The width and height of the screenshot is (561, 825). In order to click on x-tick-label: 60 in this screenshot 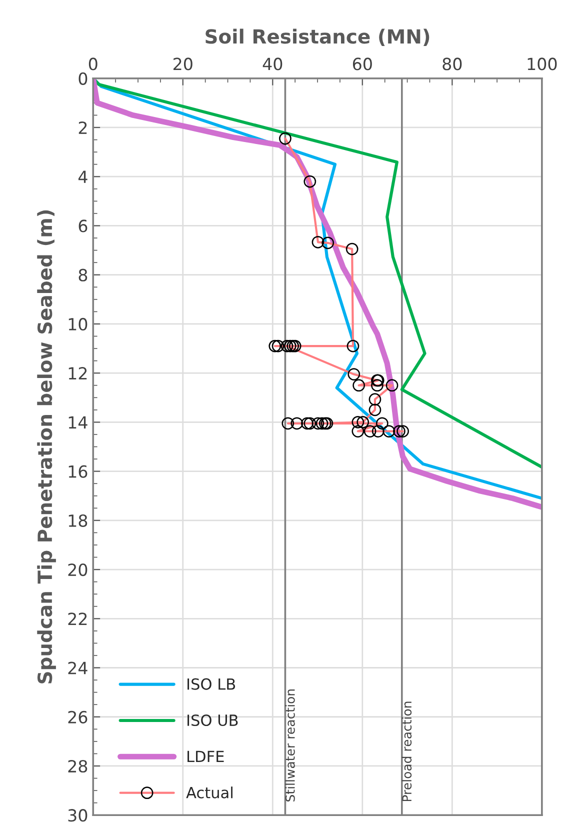, I will do `click(362, 64)`.